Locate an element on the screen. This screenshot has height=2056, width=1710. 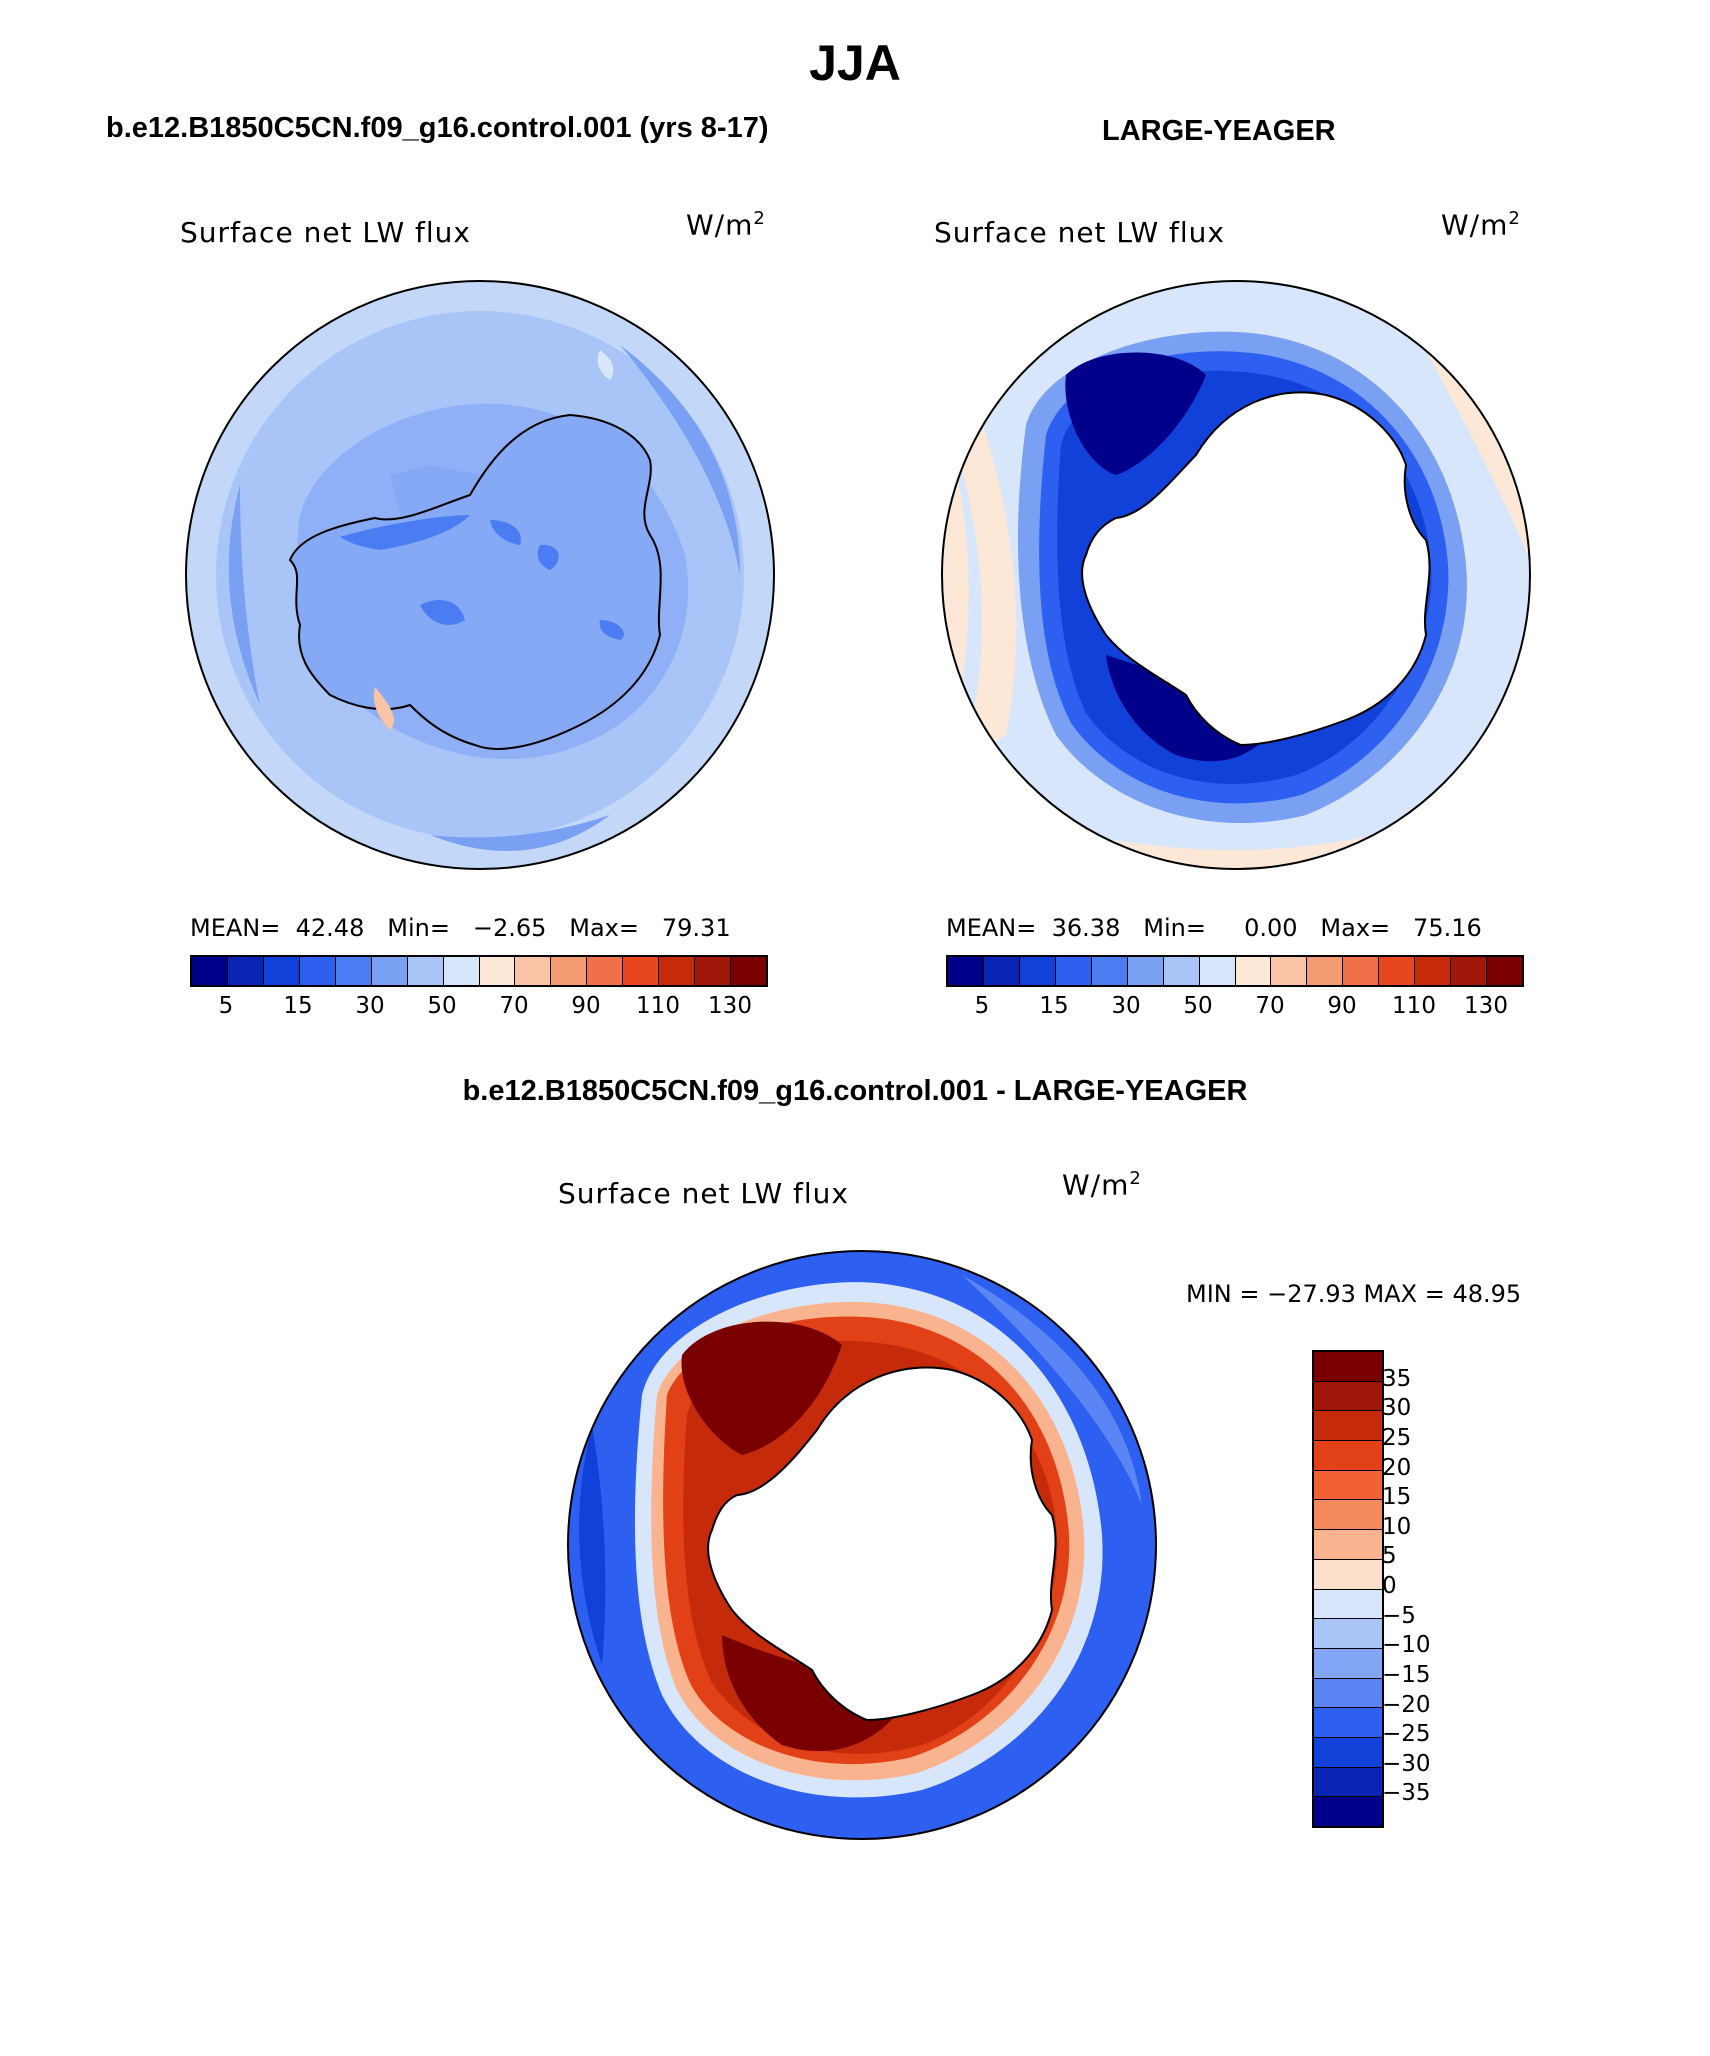
diff-colorbar is located at coordinates (1348, 1589).